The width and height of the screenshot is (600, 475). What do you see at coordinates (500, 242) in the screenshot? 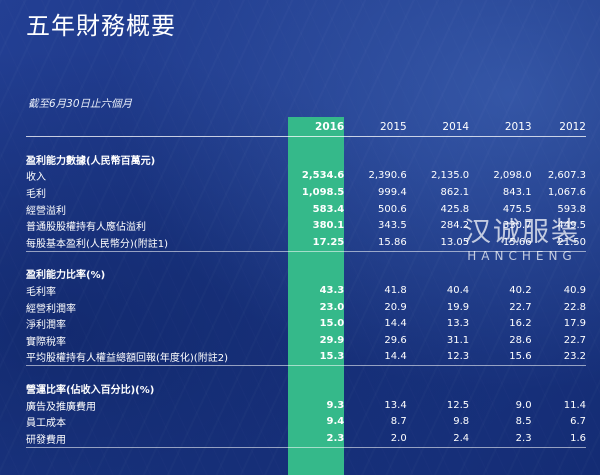
I see `cell-value: 15.66` at bounding box center [500, 242].